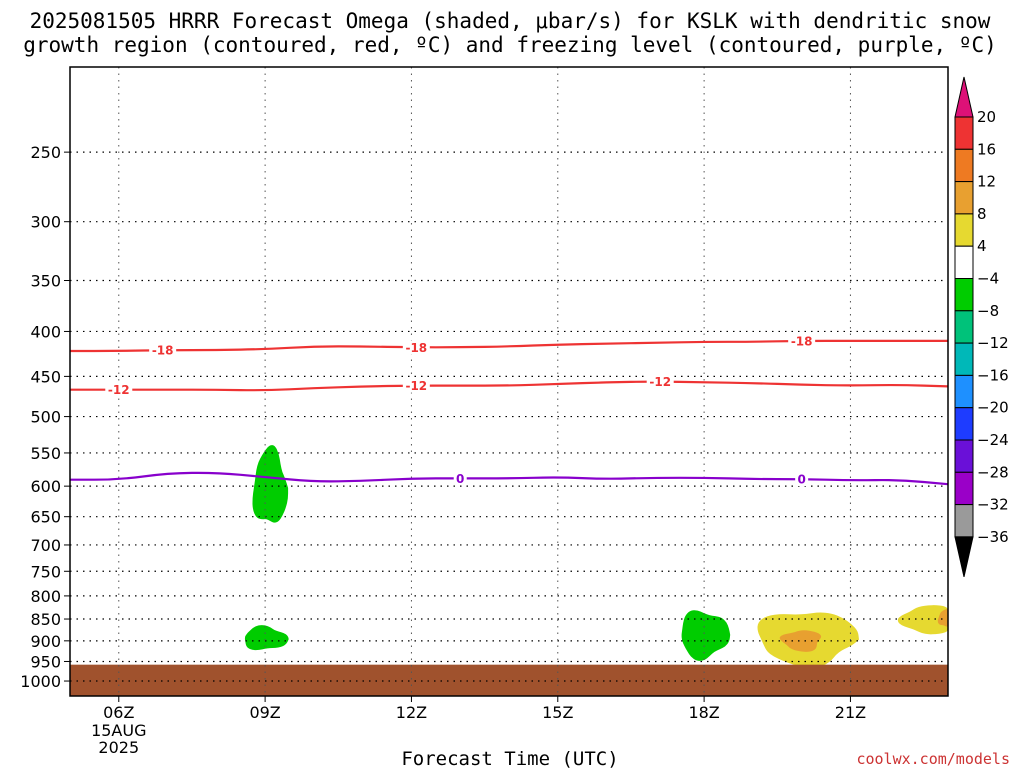  I want to click on y-tick-label-700: 700, so click(45, 545).